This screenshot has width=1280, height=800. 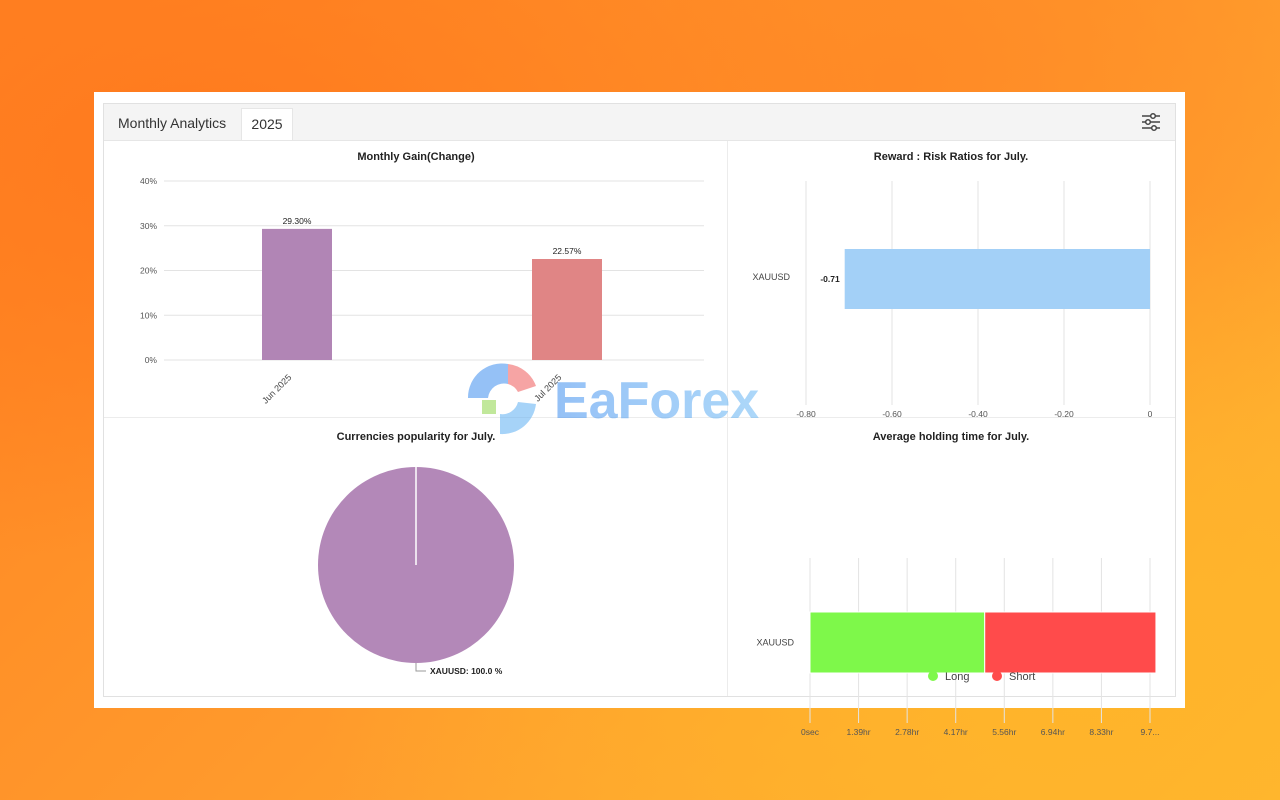 I want to click on holding-x-tick: 5.56hr, so click(x=1004, y=732).